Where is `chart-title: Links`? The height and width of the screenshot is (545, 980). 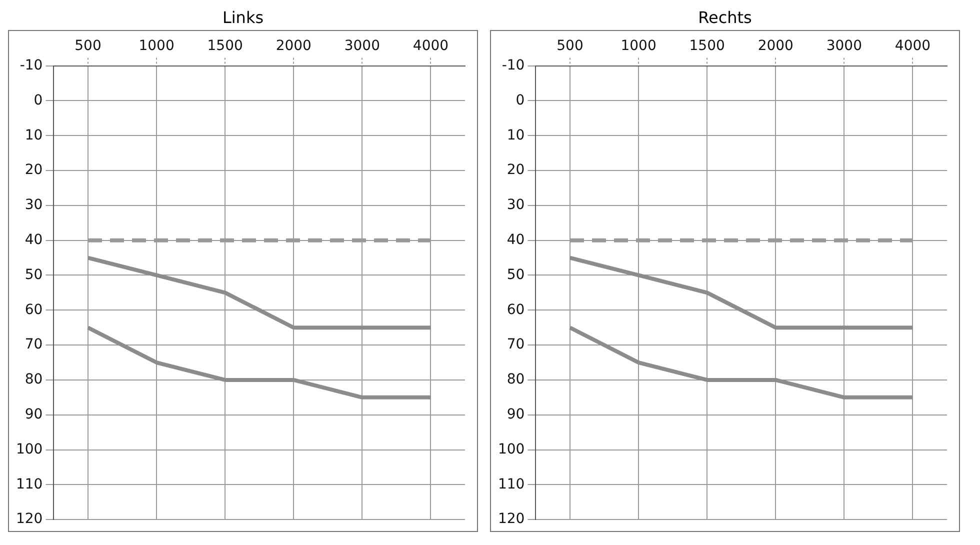
chart-title: Links is located at coordinates (243, 18).